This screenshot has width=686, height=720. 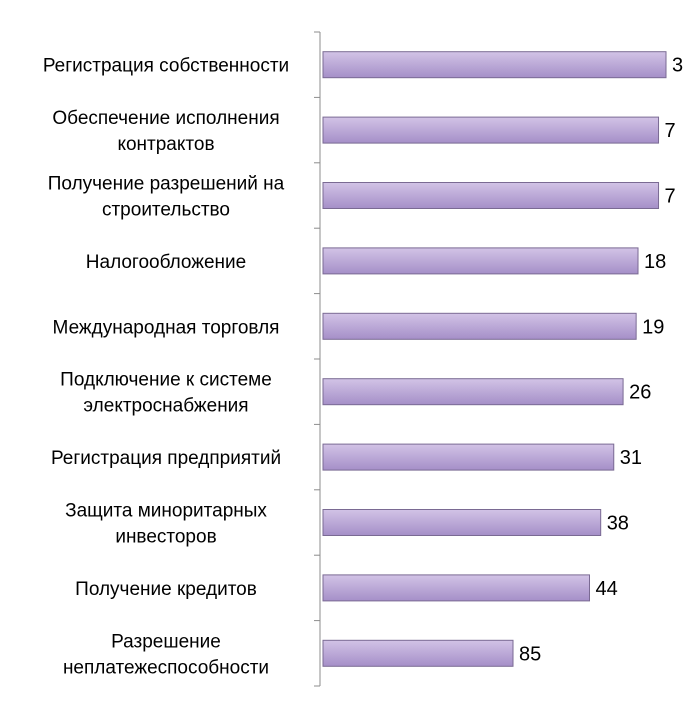 I want to click on category-label: Разрешение неплатежеспособности, so click(x=166, y=654).